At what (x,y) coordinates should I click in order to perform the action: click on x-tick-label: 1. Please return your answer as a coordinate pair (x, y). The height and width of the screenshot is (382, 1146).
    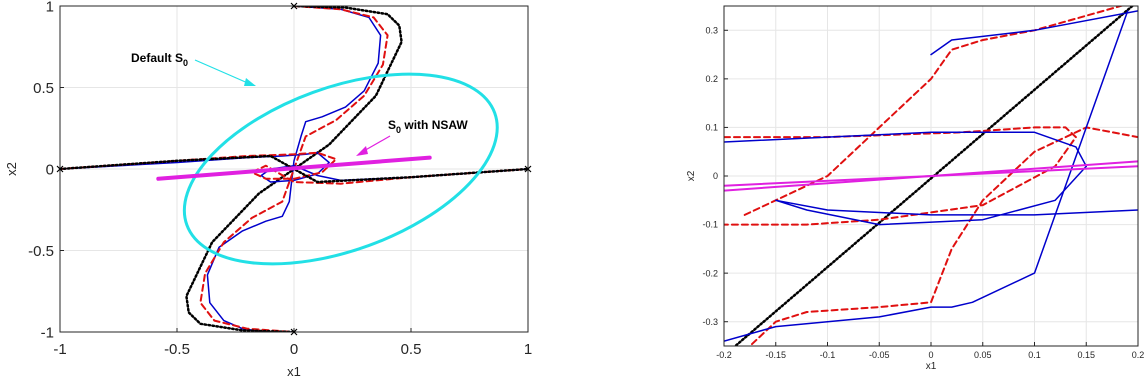
    Looking at the image, I should click on (528, 349).